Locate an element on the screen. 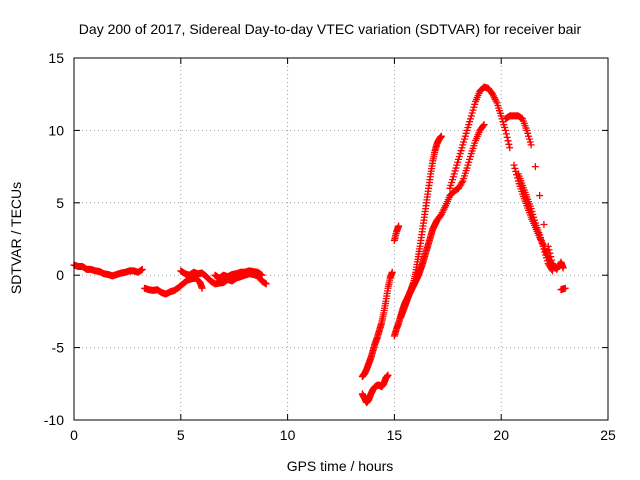  x-tick-label: 5 is located at coordinates (181, 435).